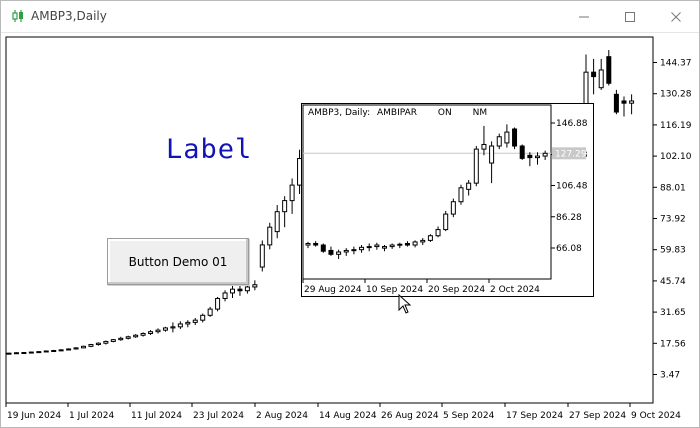 The width and height of the screenshot is (700, 428). What do you see at coordinates (572, 124) in the screenshot?
I see `inset-price-label: 146.88` at bounding box center [572, 124].